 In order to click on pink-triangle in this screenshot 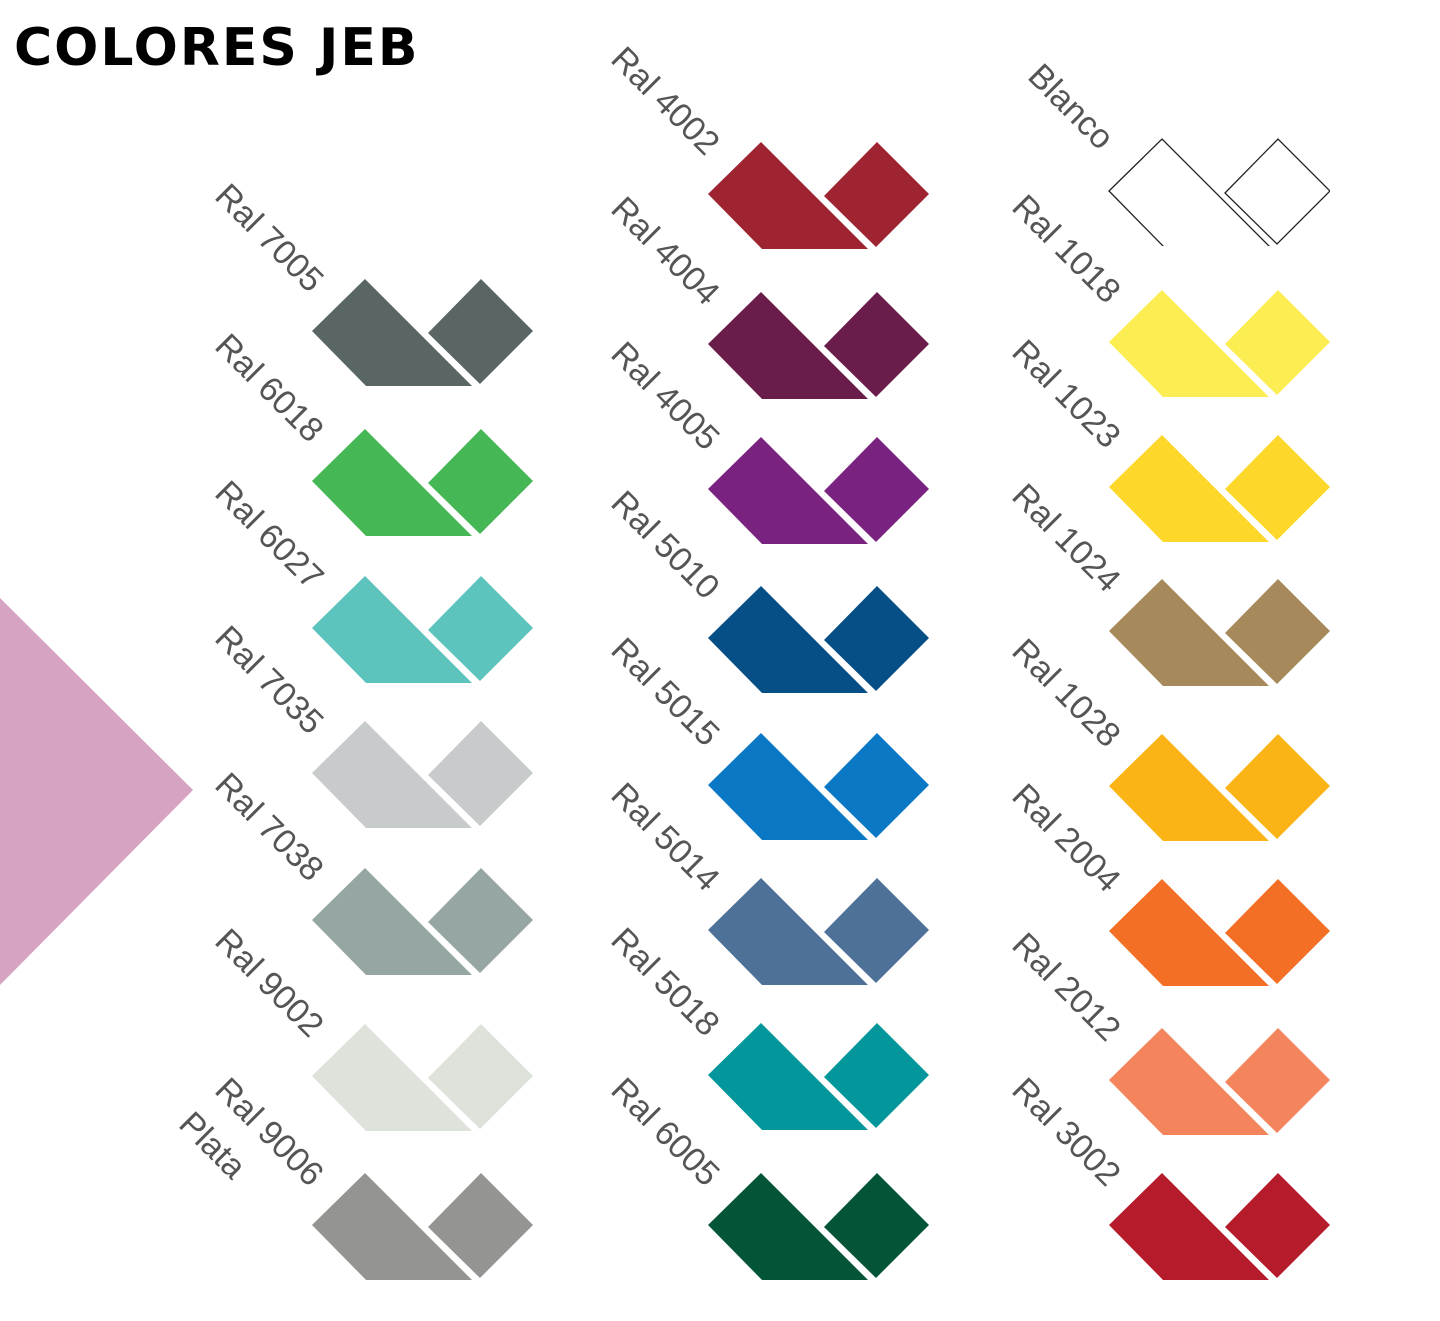, I will do `click(96, 791)`.